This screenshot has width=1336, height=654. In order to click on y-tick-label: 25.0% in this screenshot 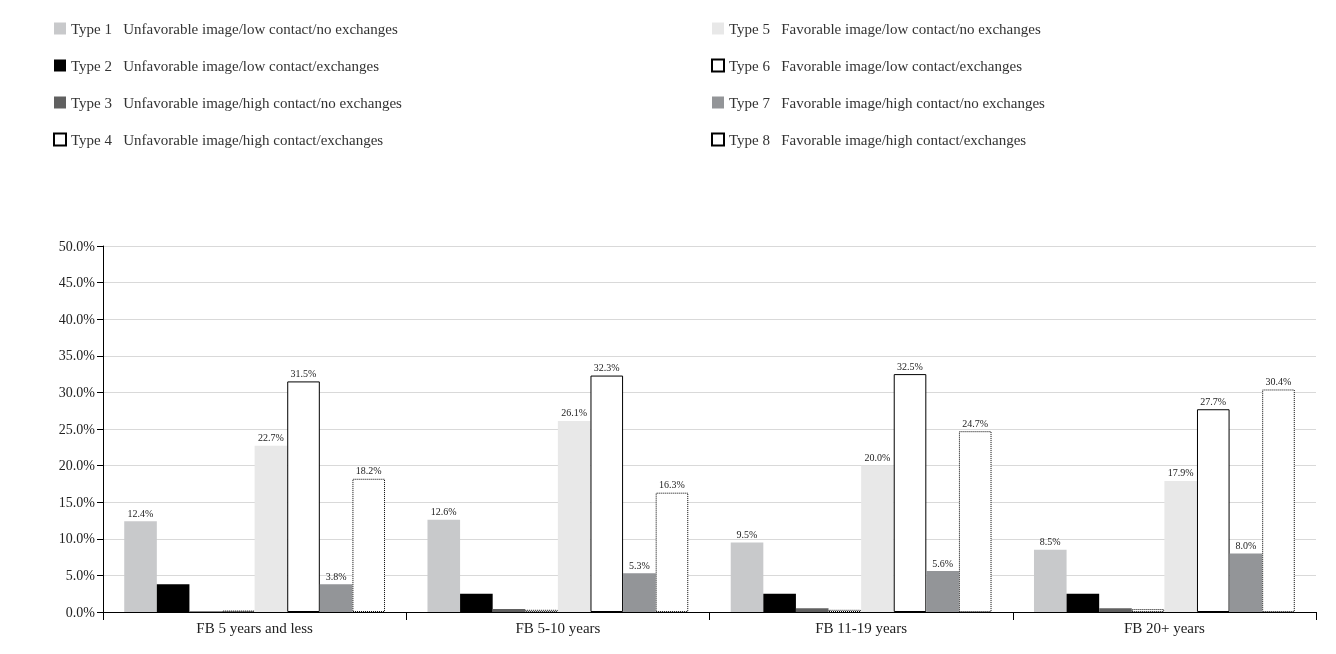, I will do `click(77, 429)`.